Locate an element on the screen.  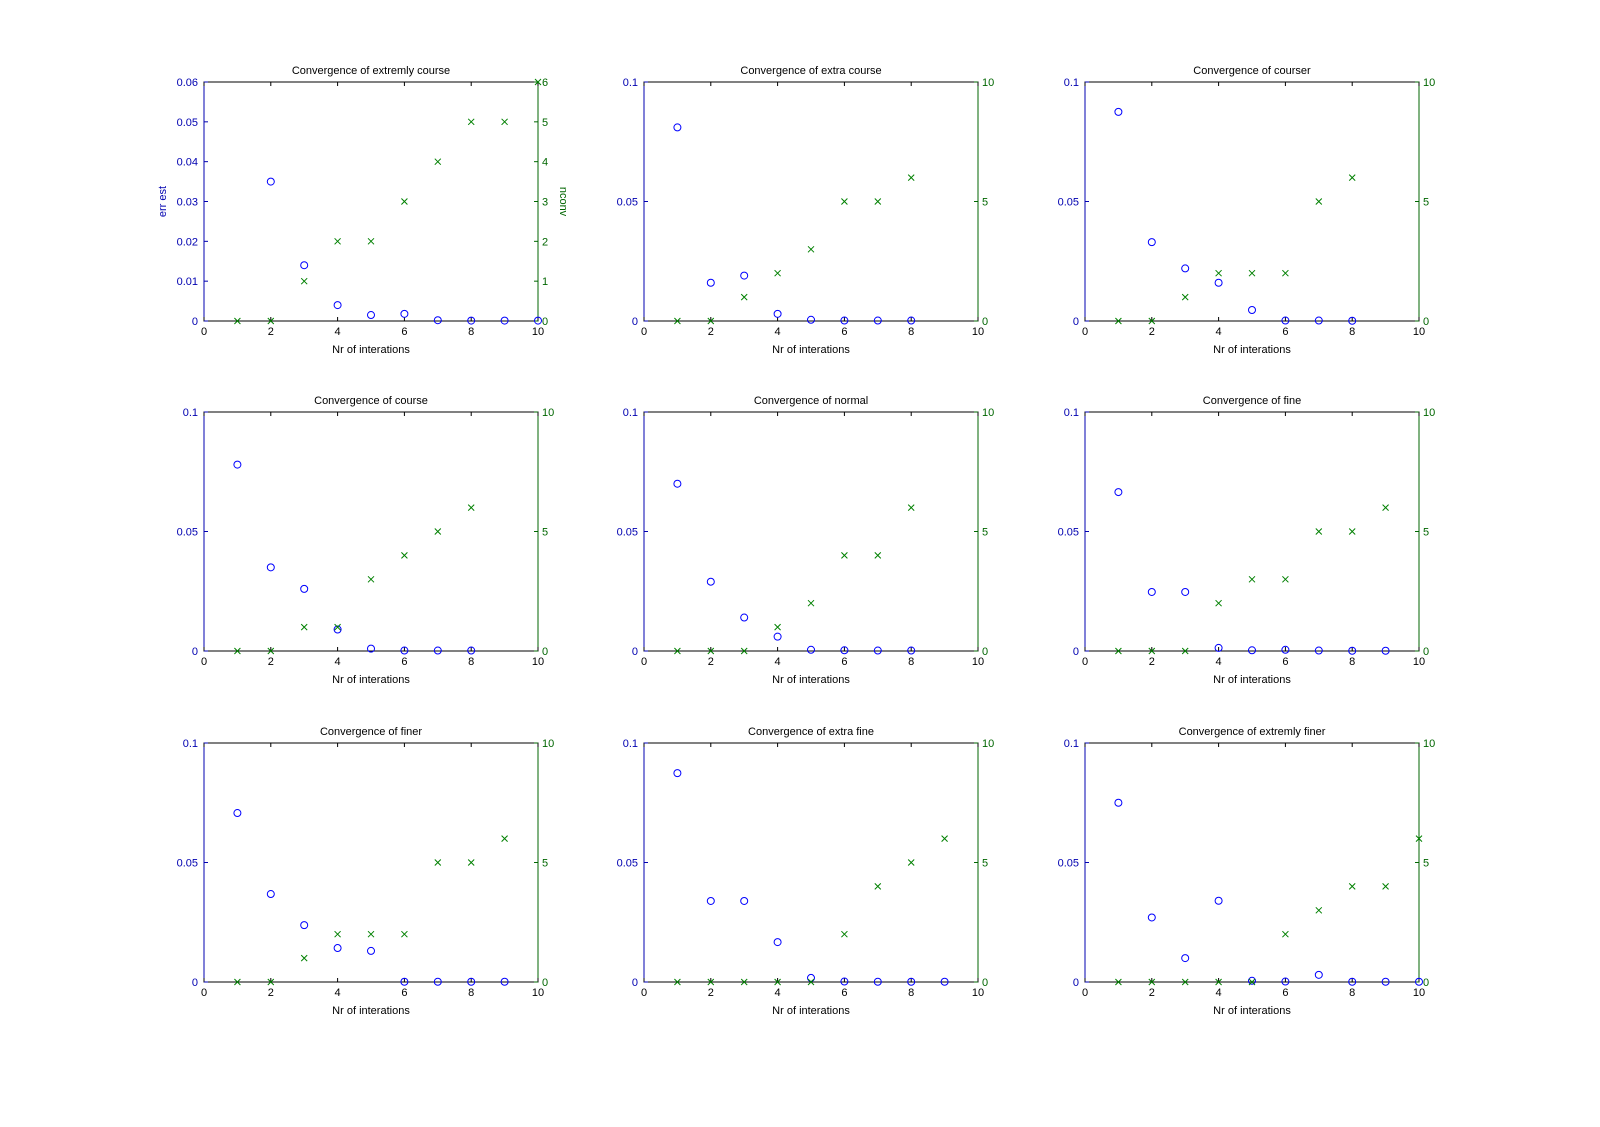
y-tick-label-right: 6 is located at coordinates (545, 83).